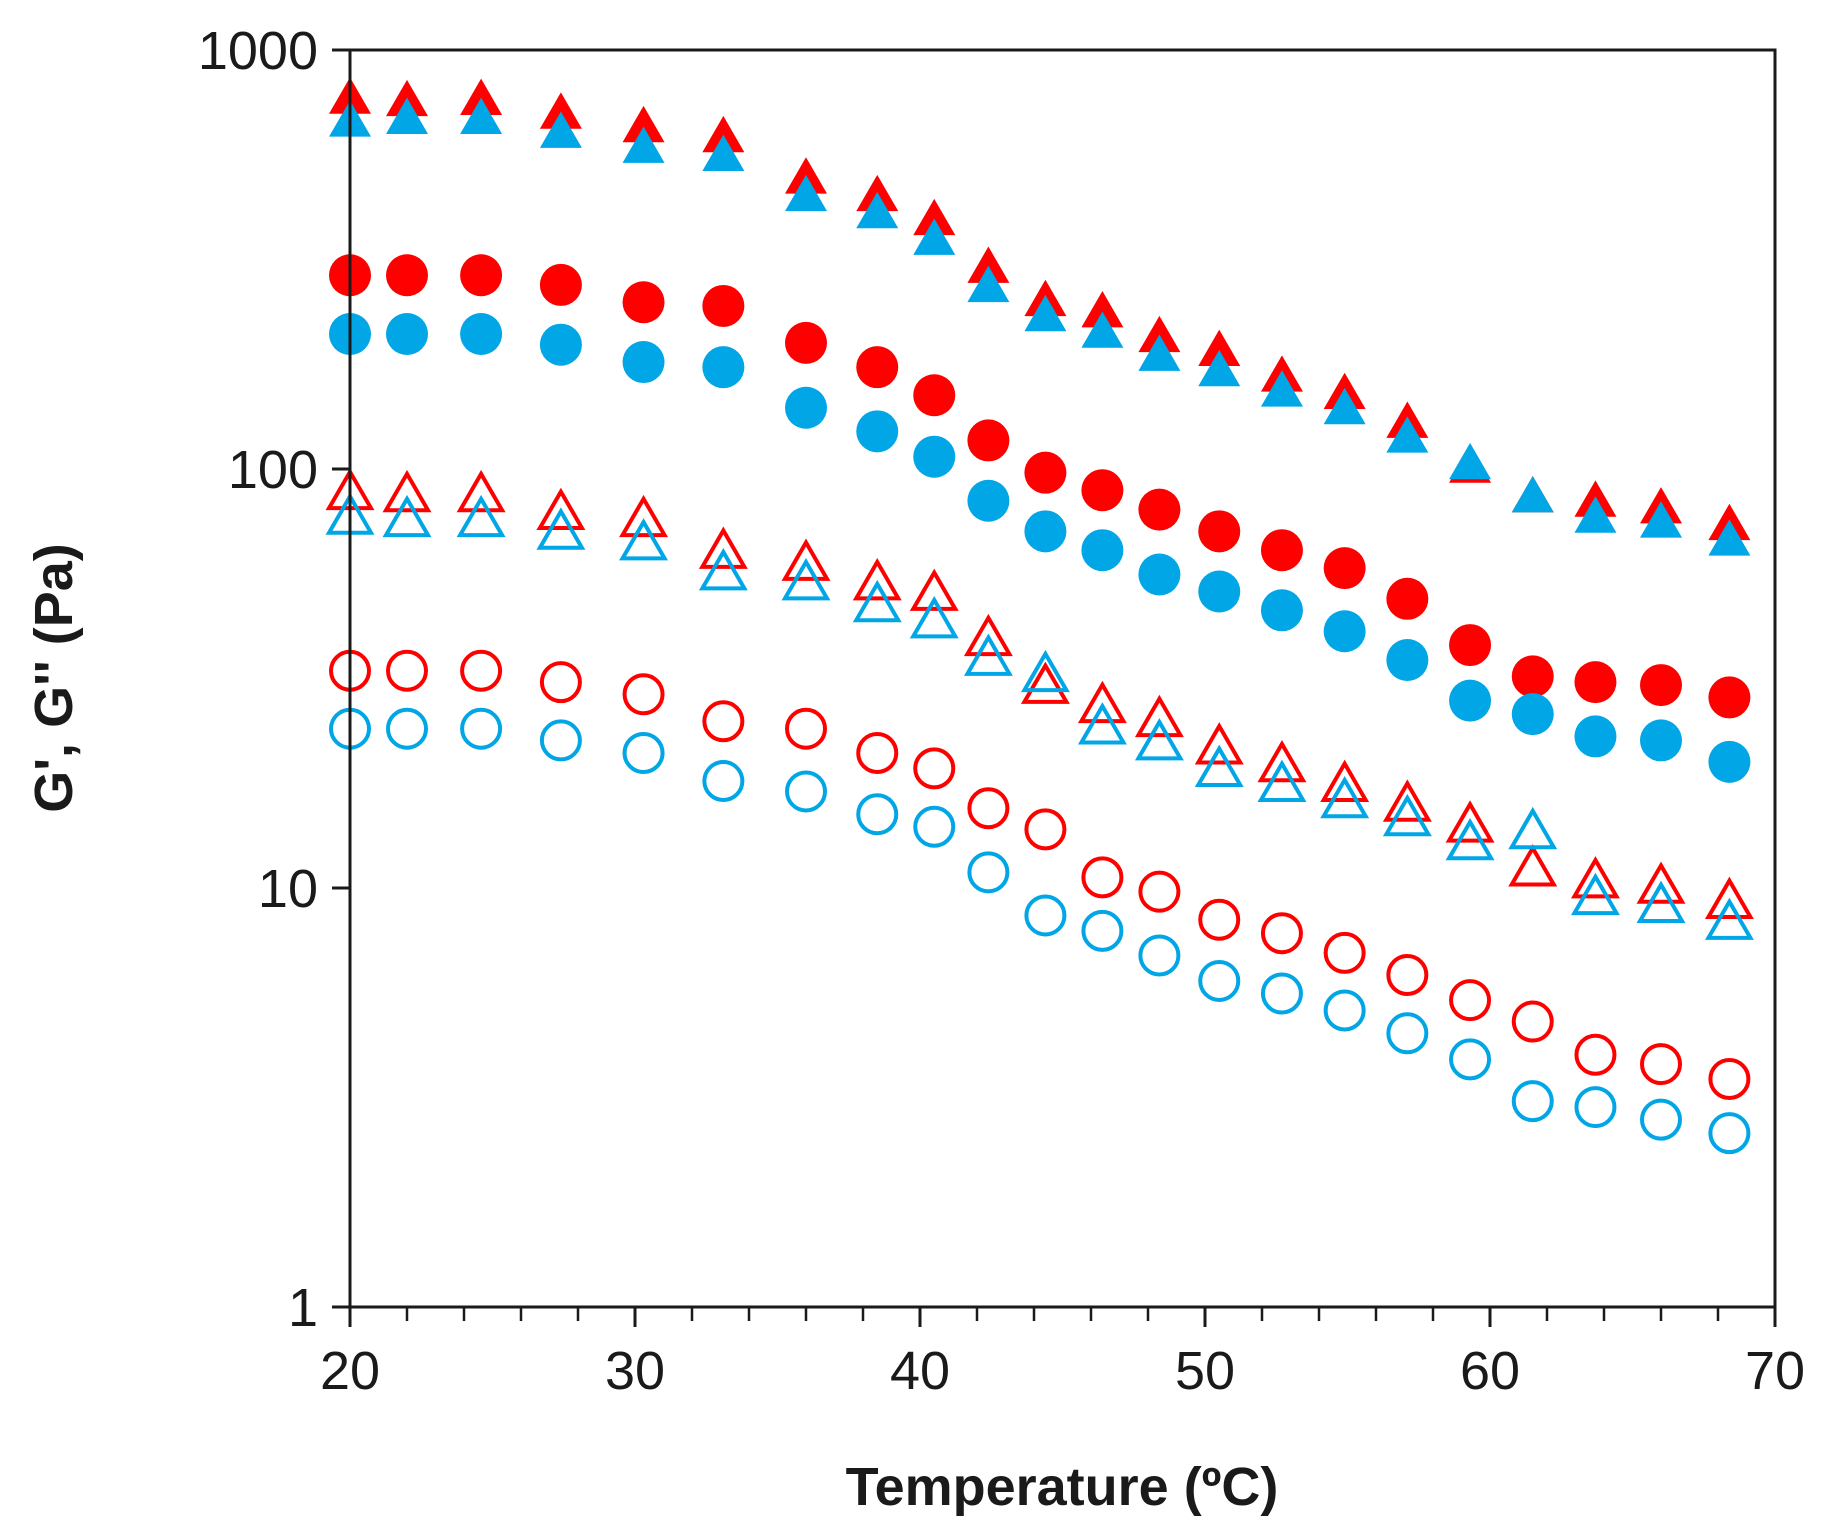 This screenshot has height=1532, width=1832. Describe the element at coordinates (1490, 1371) in the screenshot. I see `x-tick-label: 60` at that location.